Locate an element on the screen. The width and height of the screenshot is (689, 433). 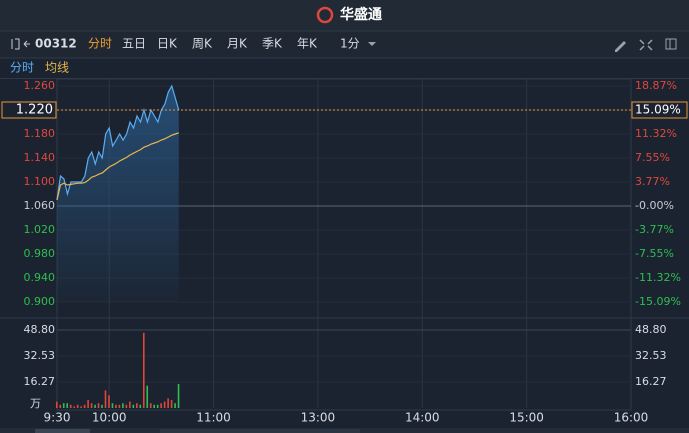
x-tick-label: 11:00 is located at coordinates (213, 418).